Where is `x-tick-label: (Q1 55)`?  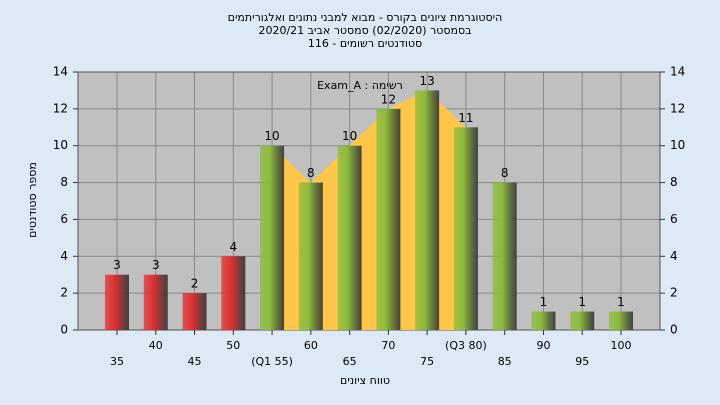
x-tick-label: (Q1 55) is located at coordinates (272, 361).